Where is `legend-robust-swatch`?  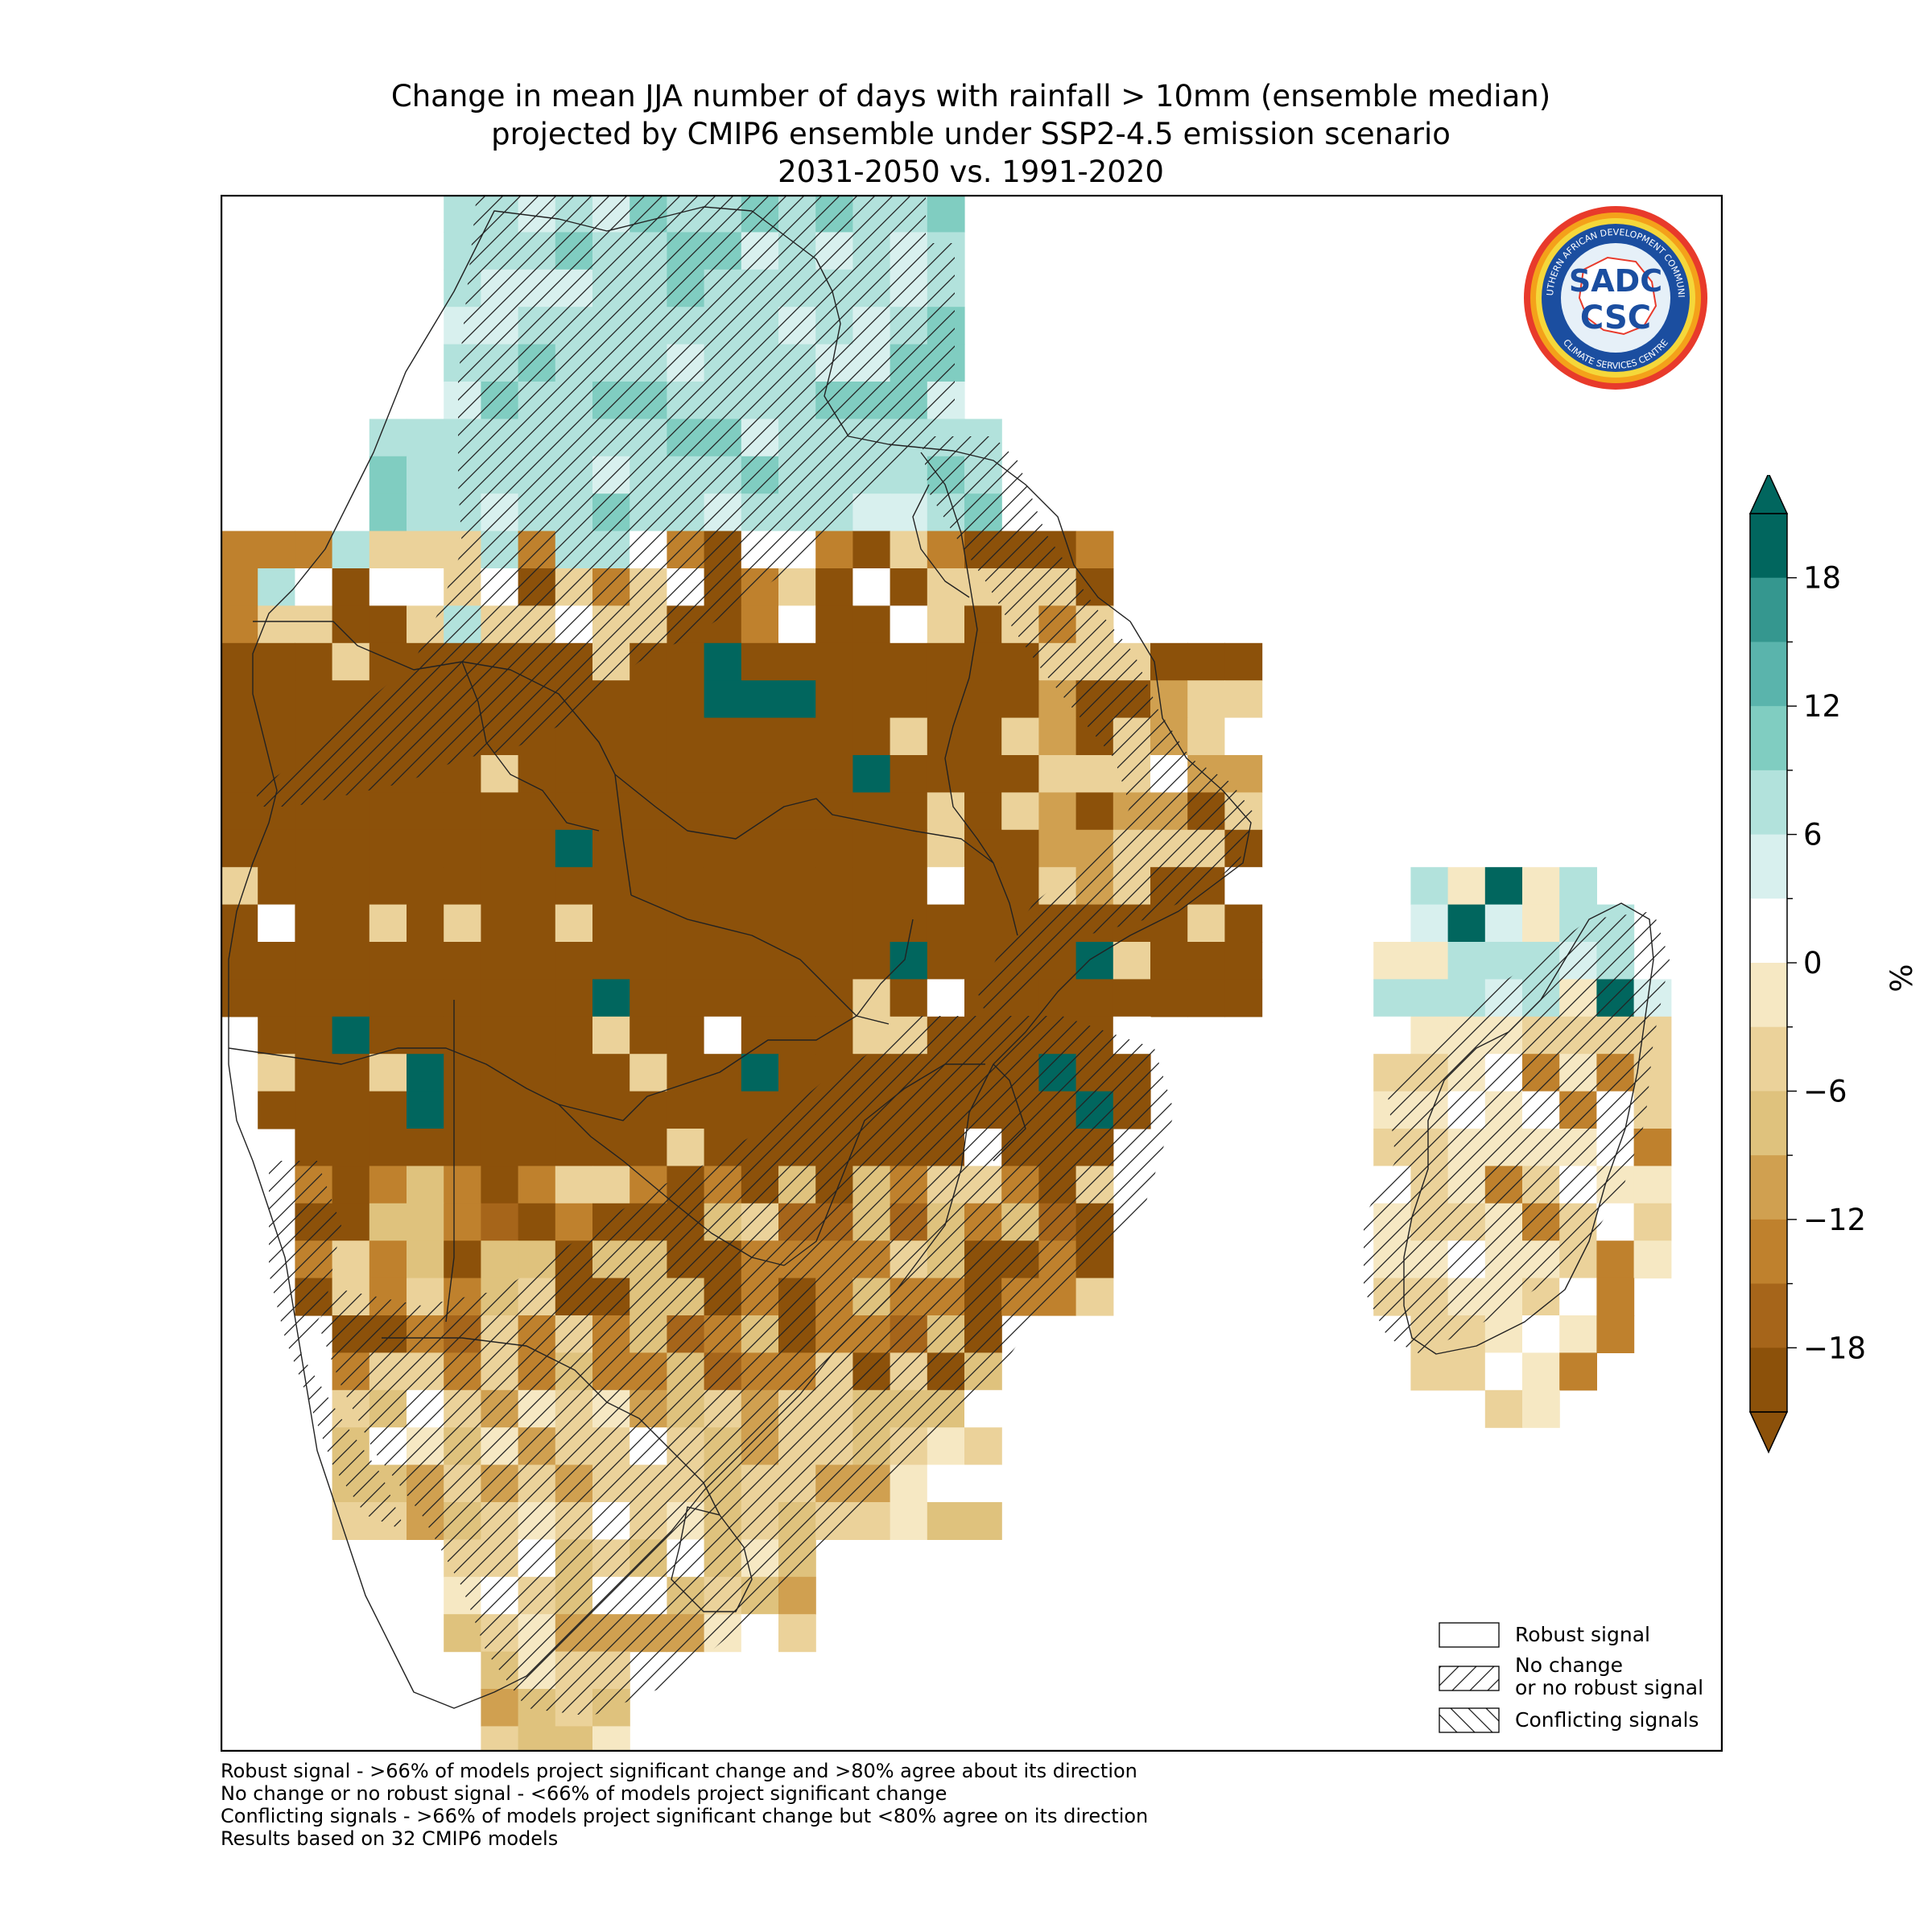
legend-robust-swatch is located at coordinates (1469, 1635).